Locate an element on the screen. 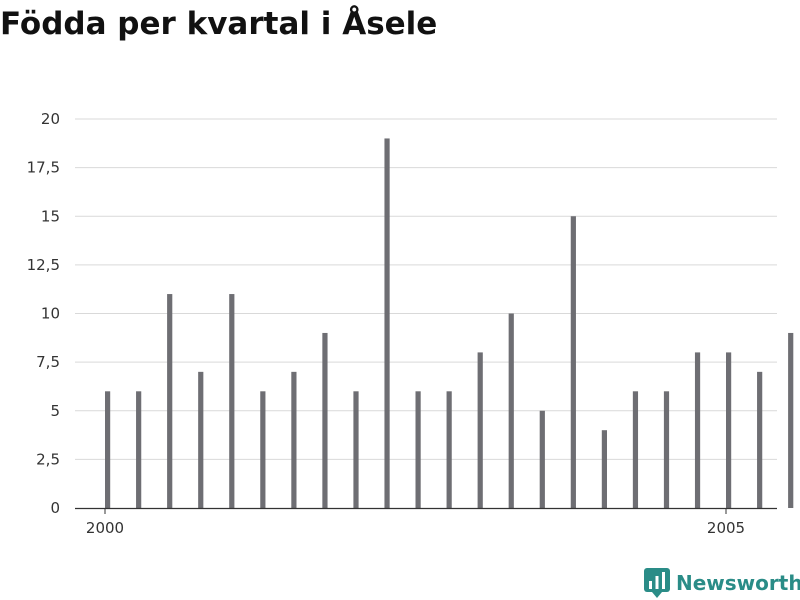  newsworthy-logo: Newsworthy is located at coordinates (722, 583).